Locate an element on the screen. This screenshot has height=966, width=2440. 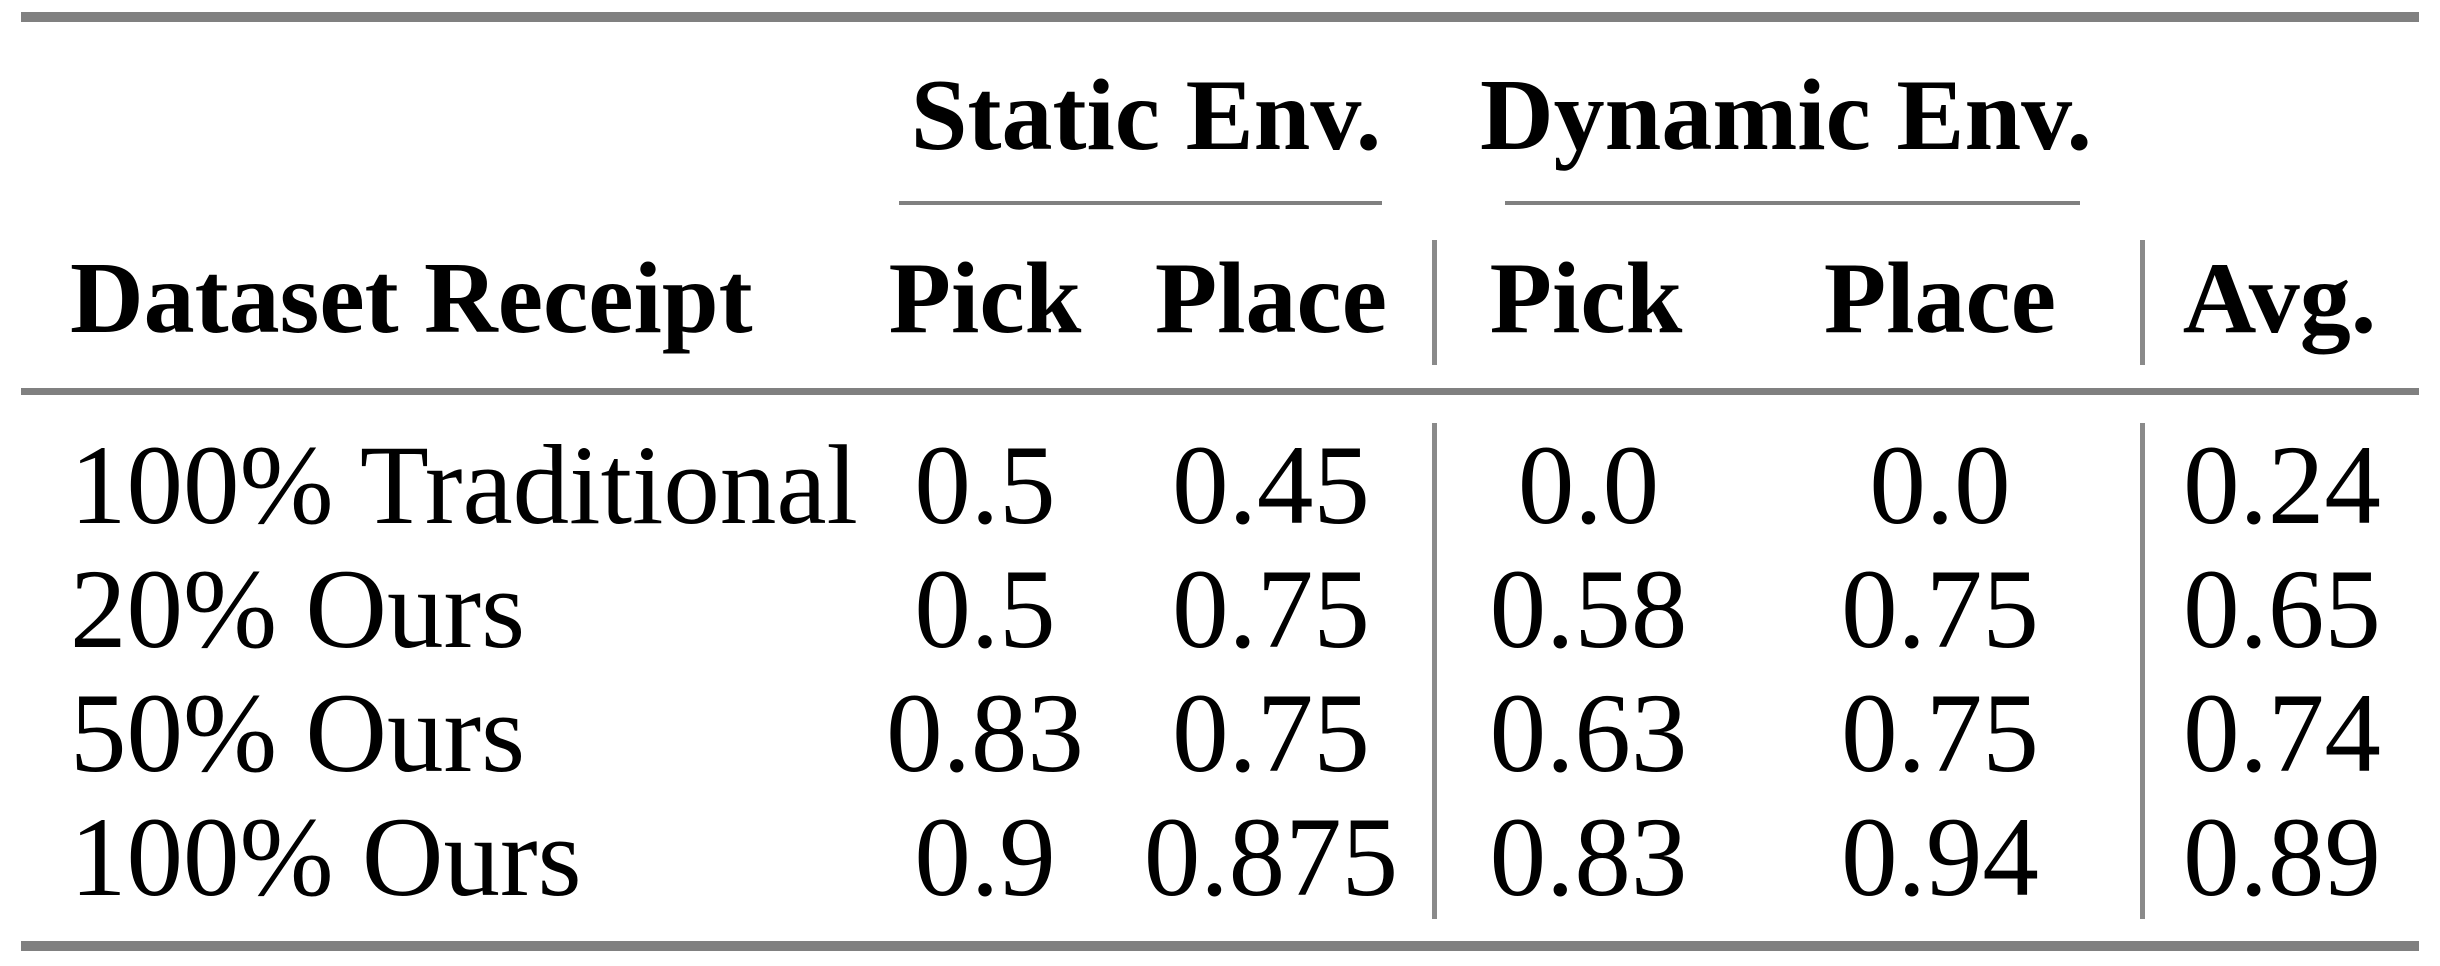
cell-static-pick: 0.9 is located at coordinates (985, 857).